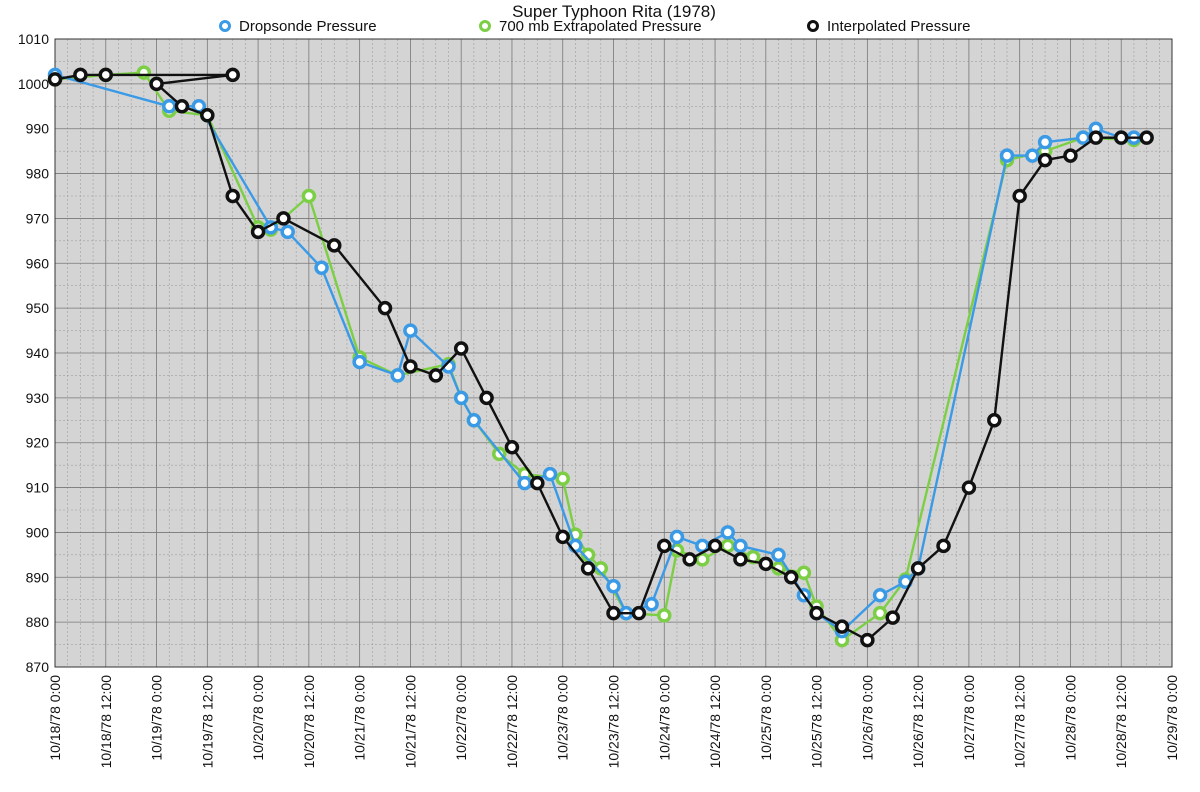  Describe the element at coordinates (38, 488) in the screenshot. I see `y-tick-label: 910` at that location.